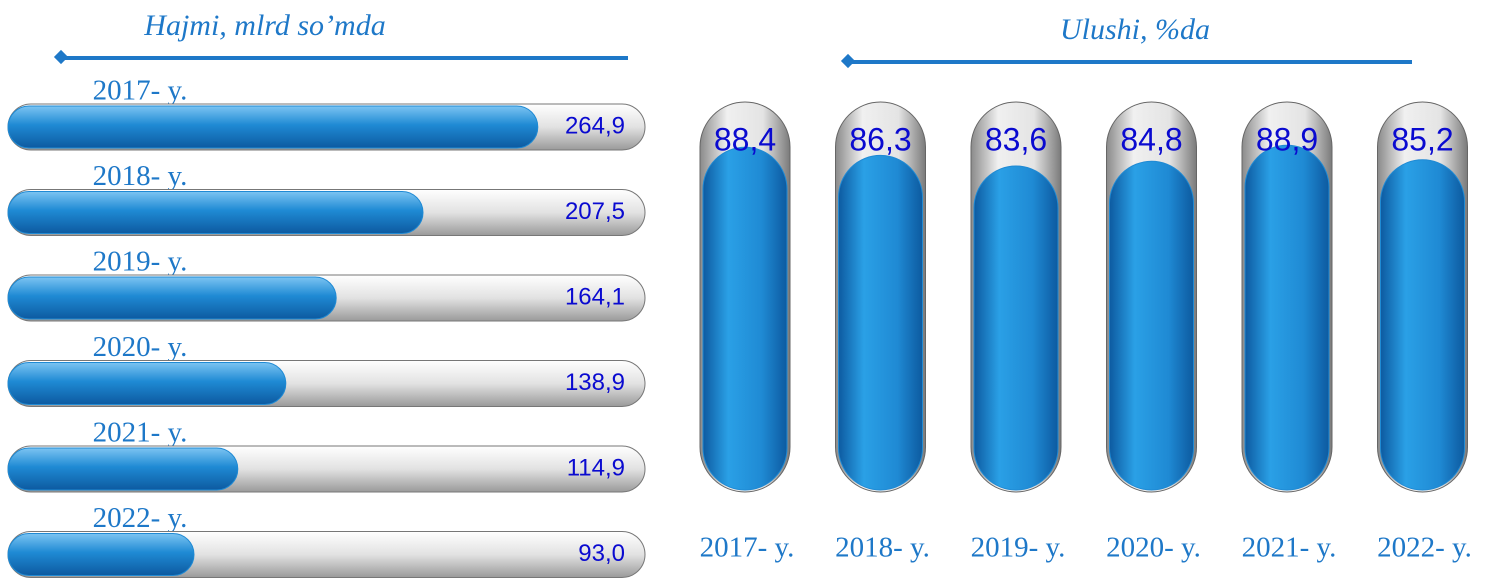 This screenshot has height=578, width=1507. What do you see at coordinates (1151, 139) in the screenshot?
I see `value-label: 84,8` at bounding box center [1151, 139].